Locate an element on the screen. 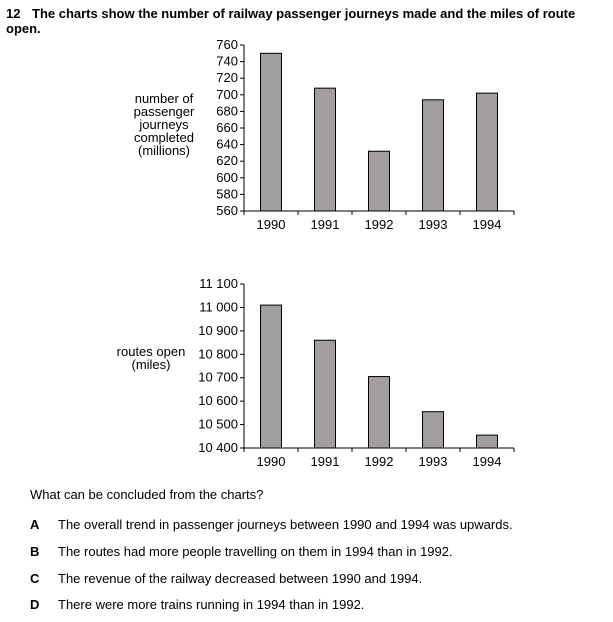 The height and width of the screenshot is (622, 613). chart1-ylabel-line: passenger is located at coordinates (164, 111).